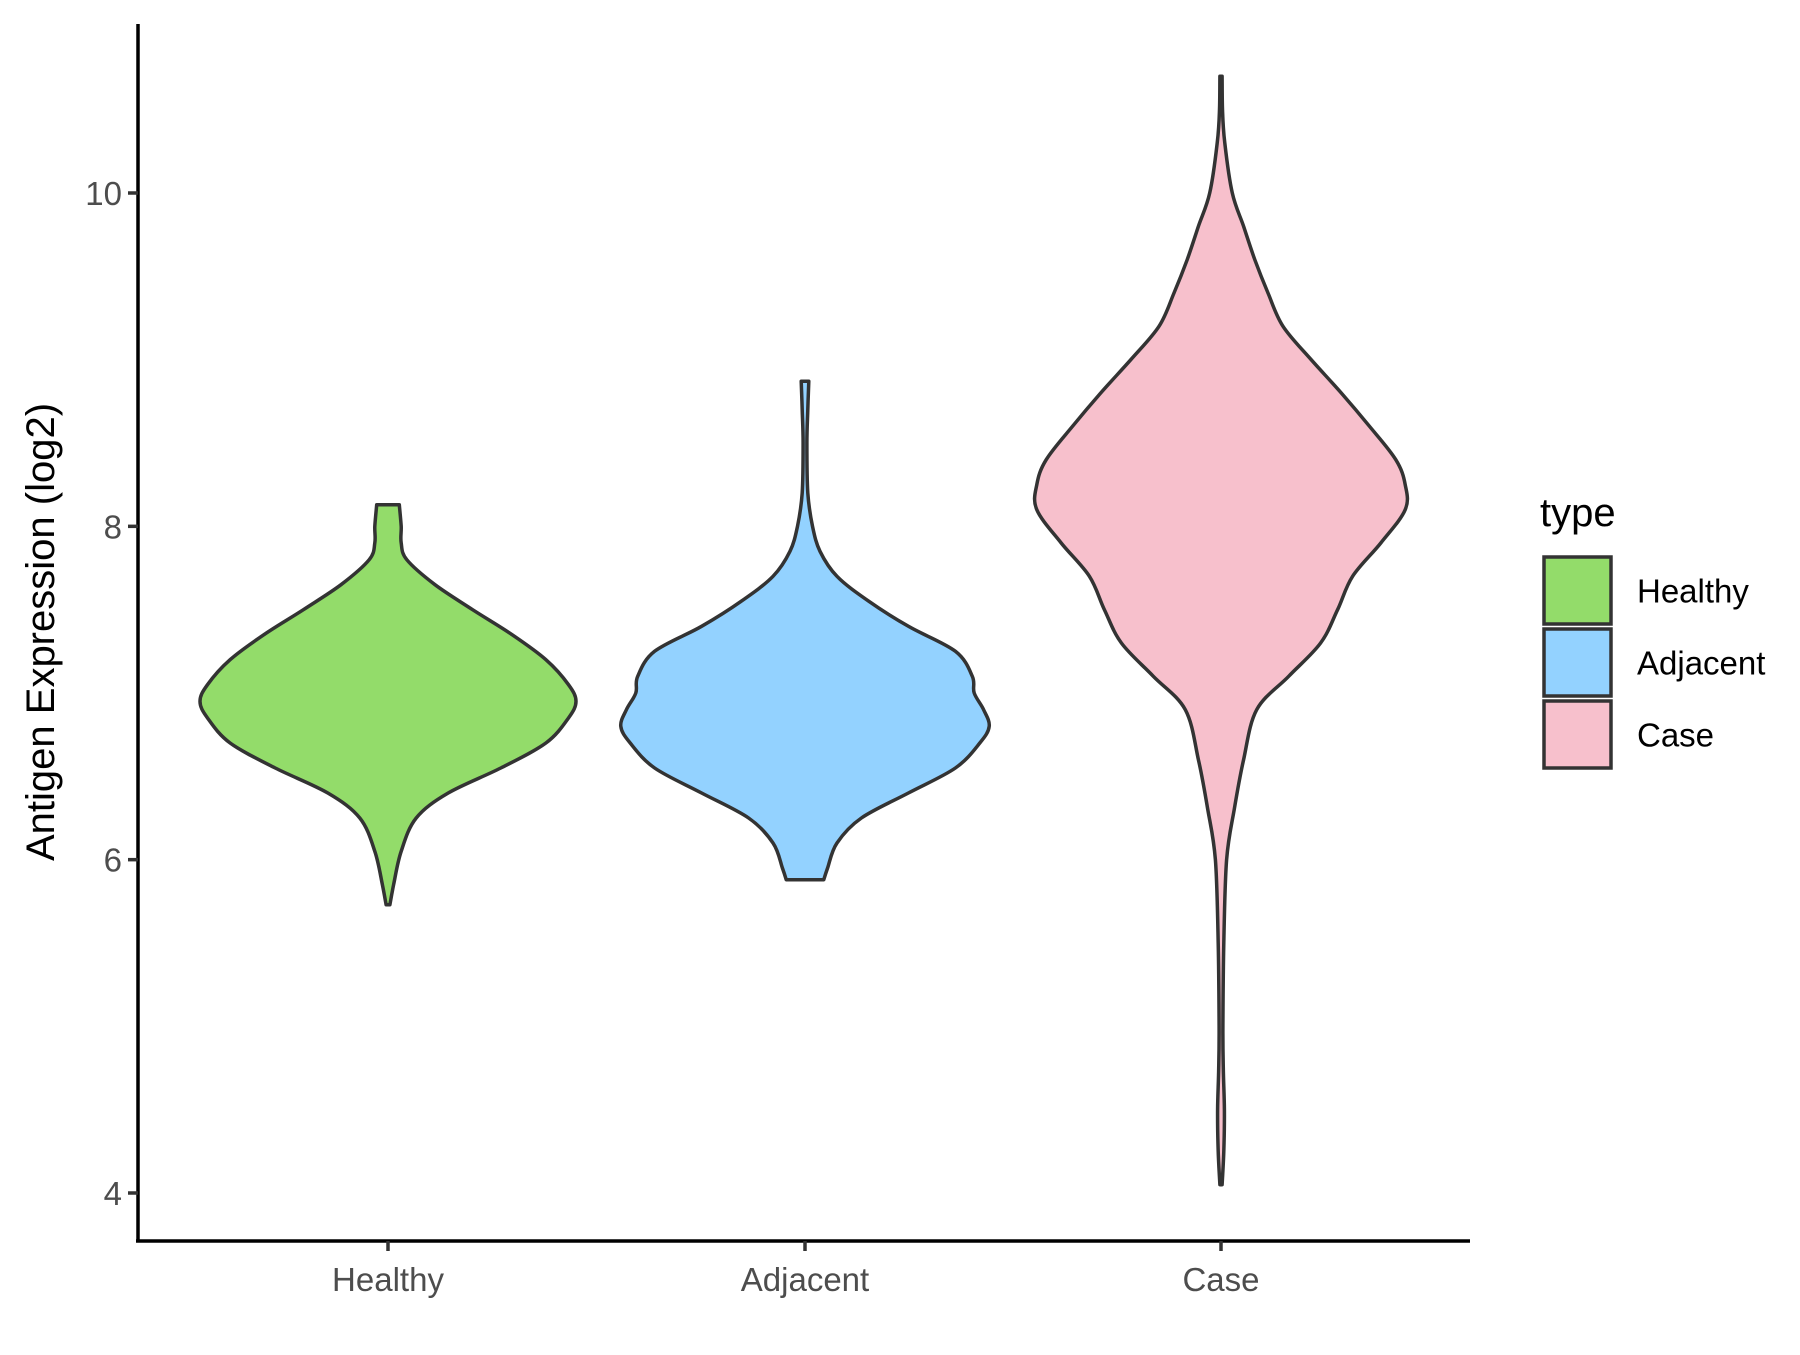 The image size is (1800, 1355). I want to click on y-ticks: 4 6 8 10, so click(111, 693).